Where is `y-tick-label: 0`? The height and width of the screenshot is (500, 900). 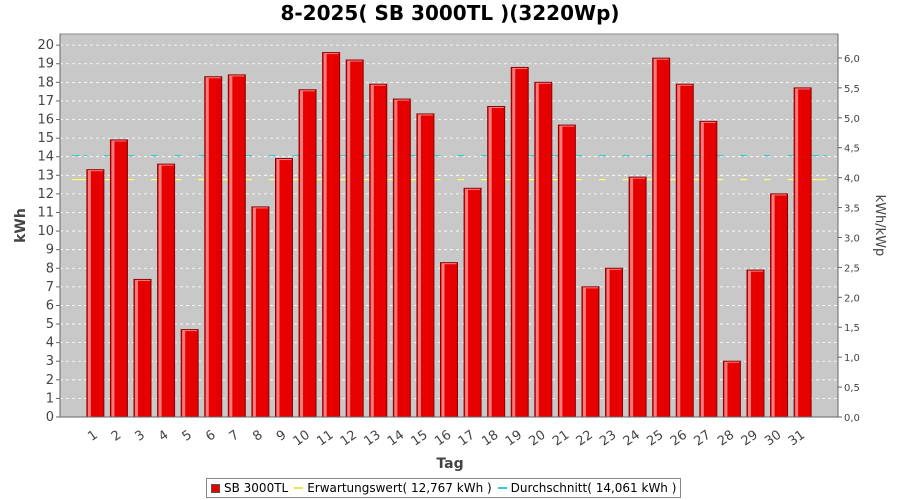 y-tick-label: 0 is located at coordinates (50, 417).